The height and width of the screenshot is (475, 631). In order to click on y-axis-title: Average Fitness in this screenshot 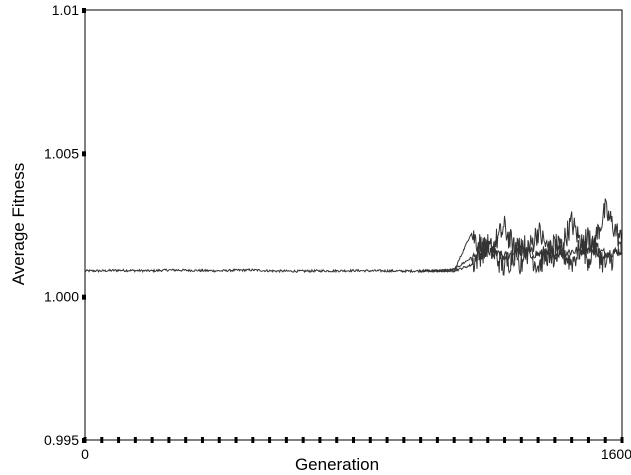, I will do `click(18, 224)`.